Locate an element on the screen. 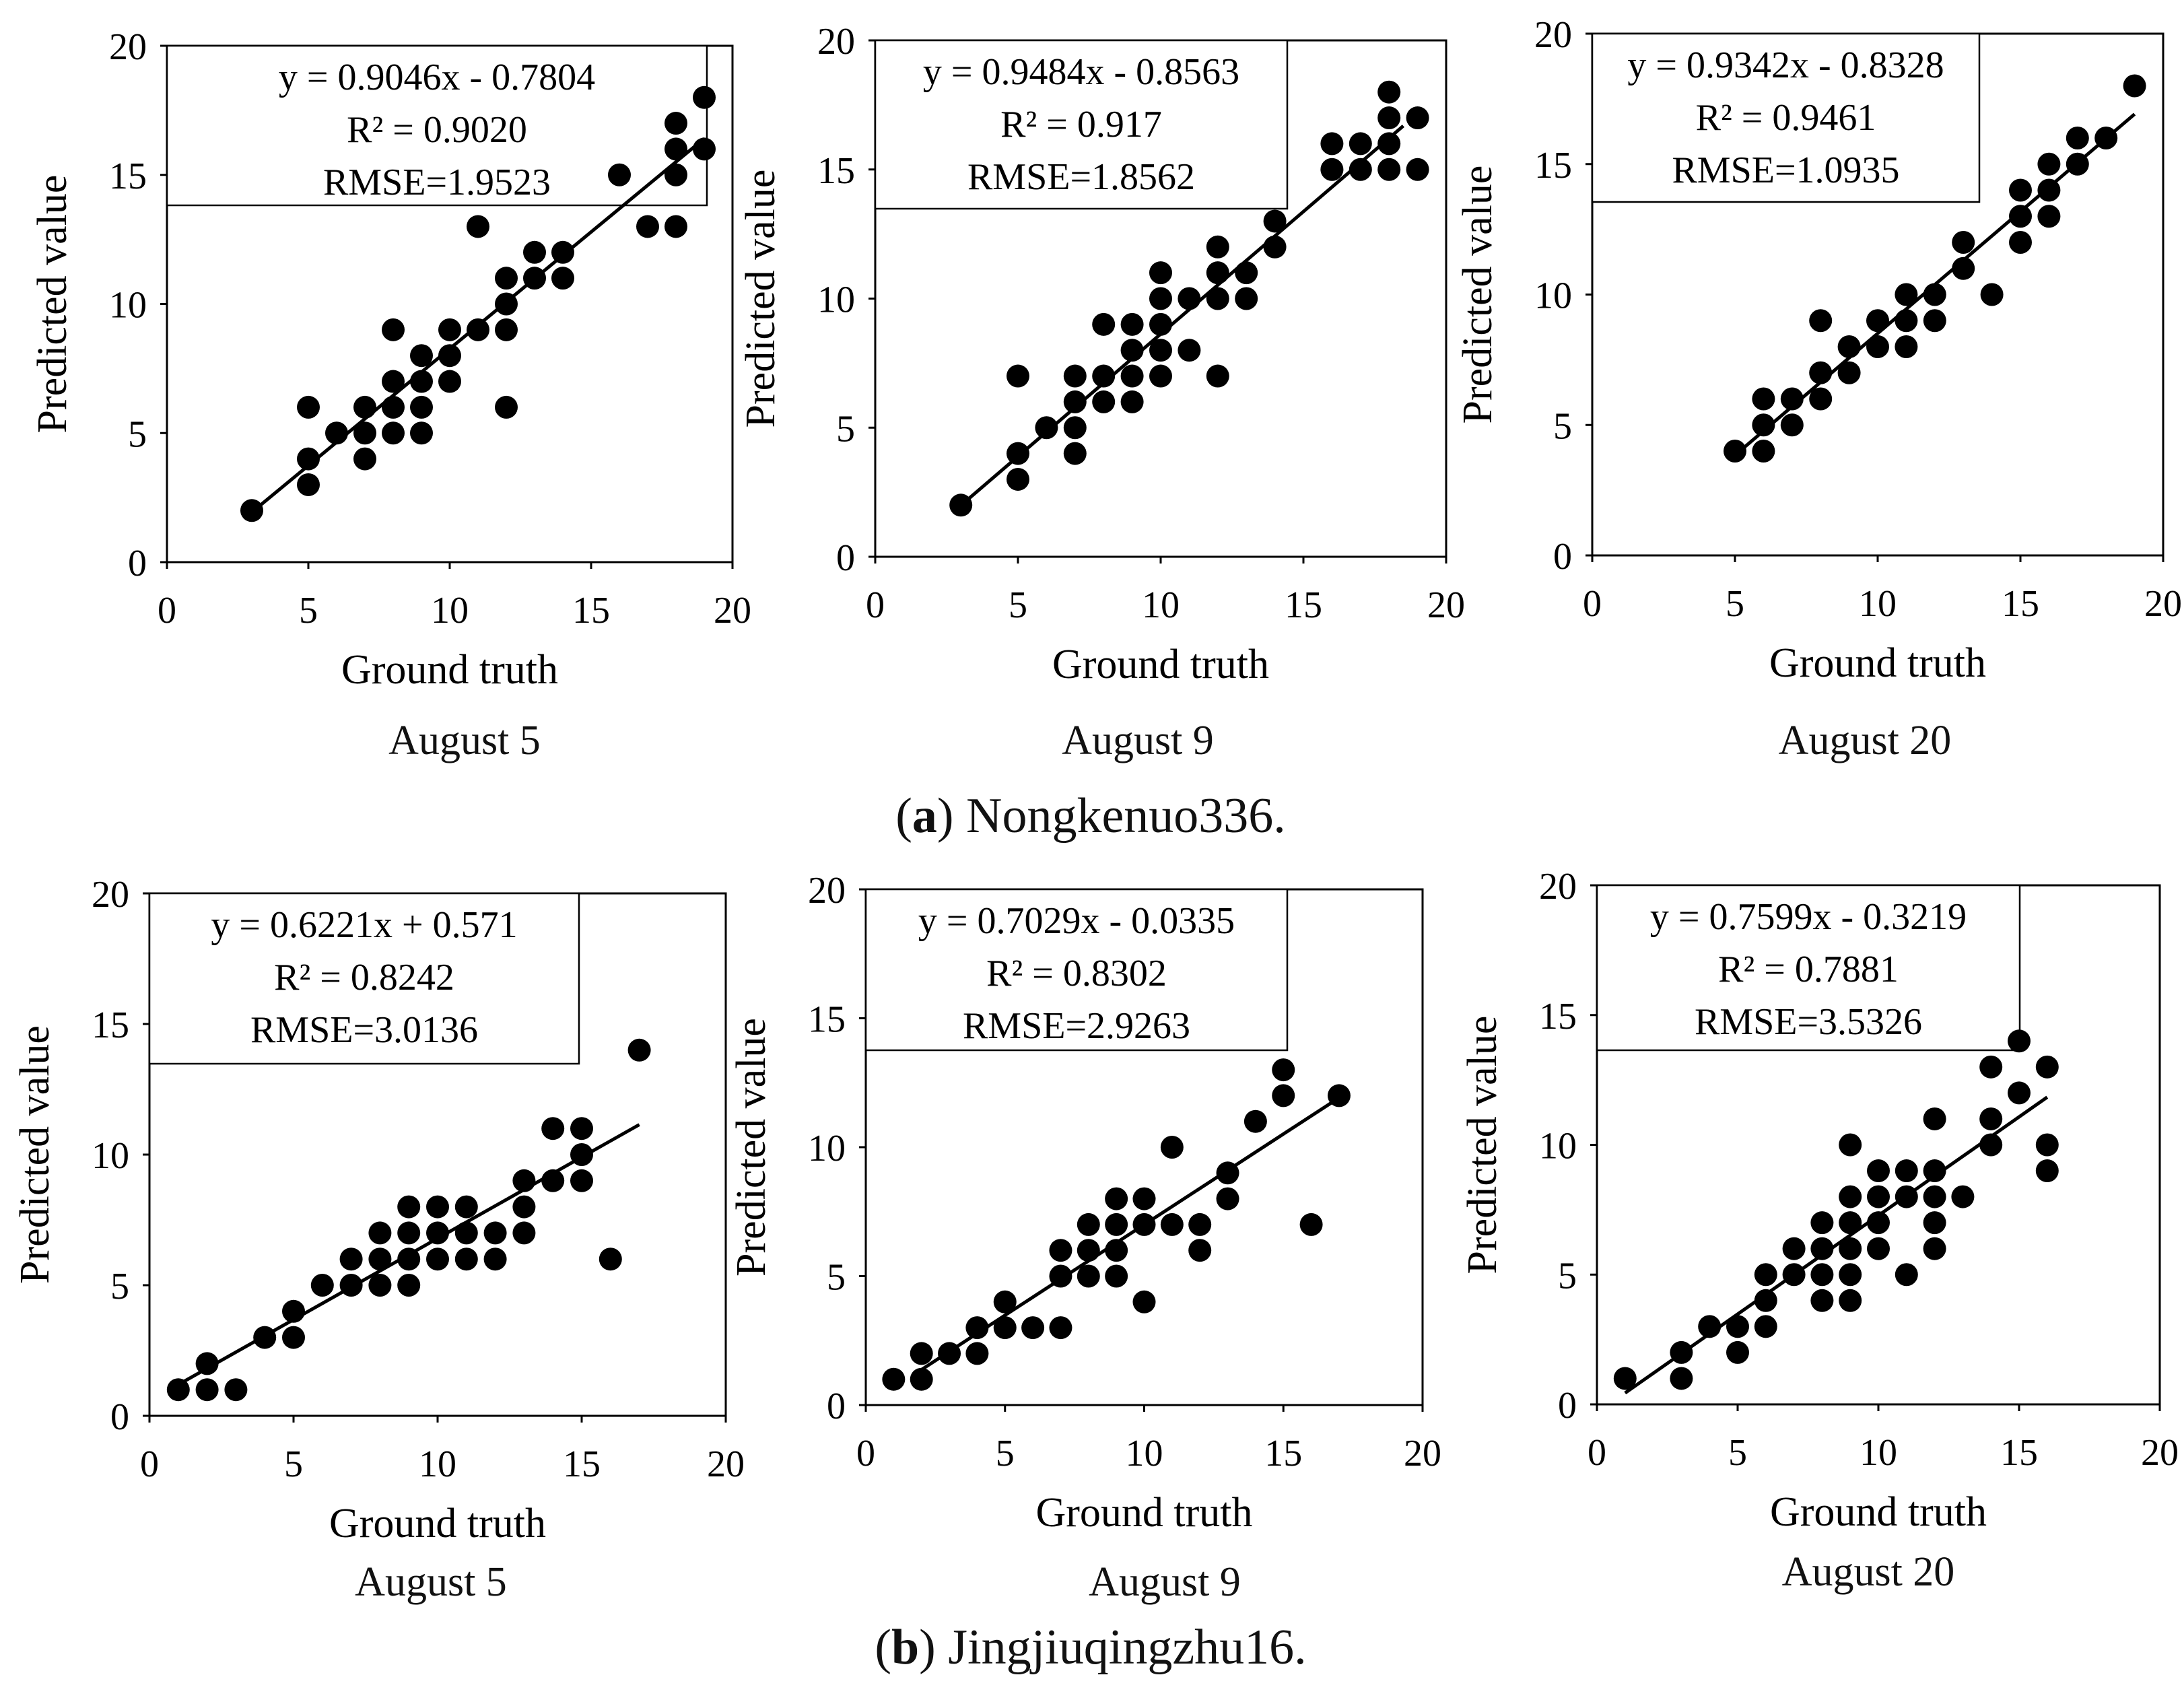 The height and width of the screenshot is (1708, 2182). x-axis-label: Ground truth is located at coordinates (1879, 1512).